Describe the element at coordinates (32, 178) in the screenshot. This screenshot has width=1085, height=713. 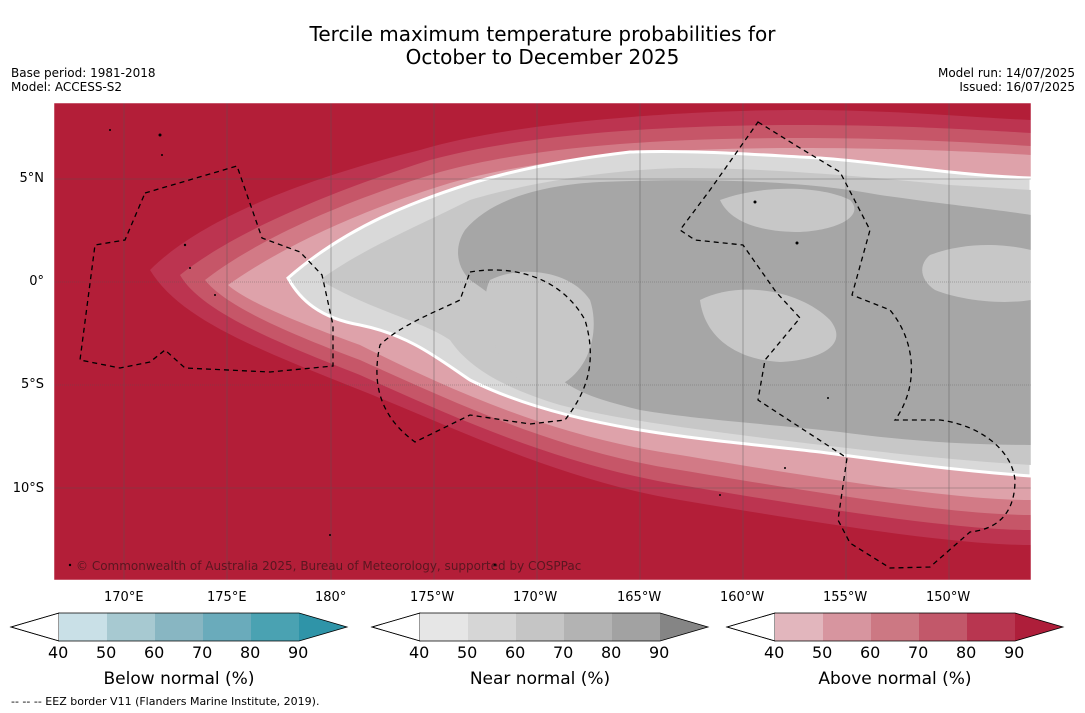
I see `lat-label-5n: 5°N` at that location.